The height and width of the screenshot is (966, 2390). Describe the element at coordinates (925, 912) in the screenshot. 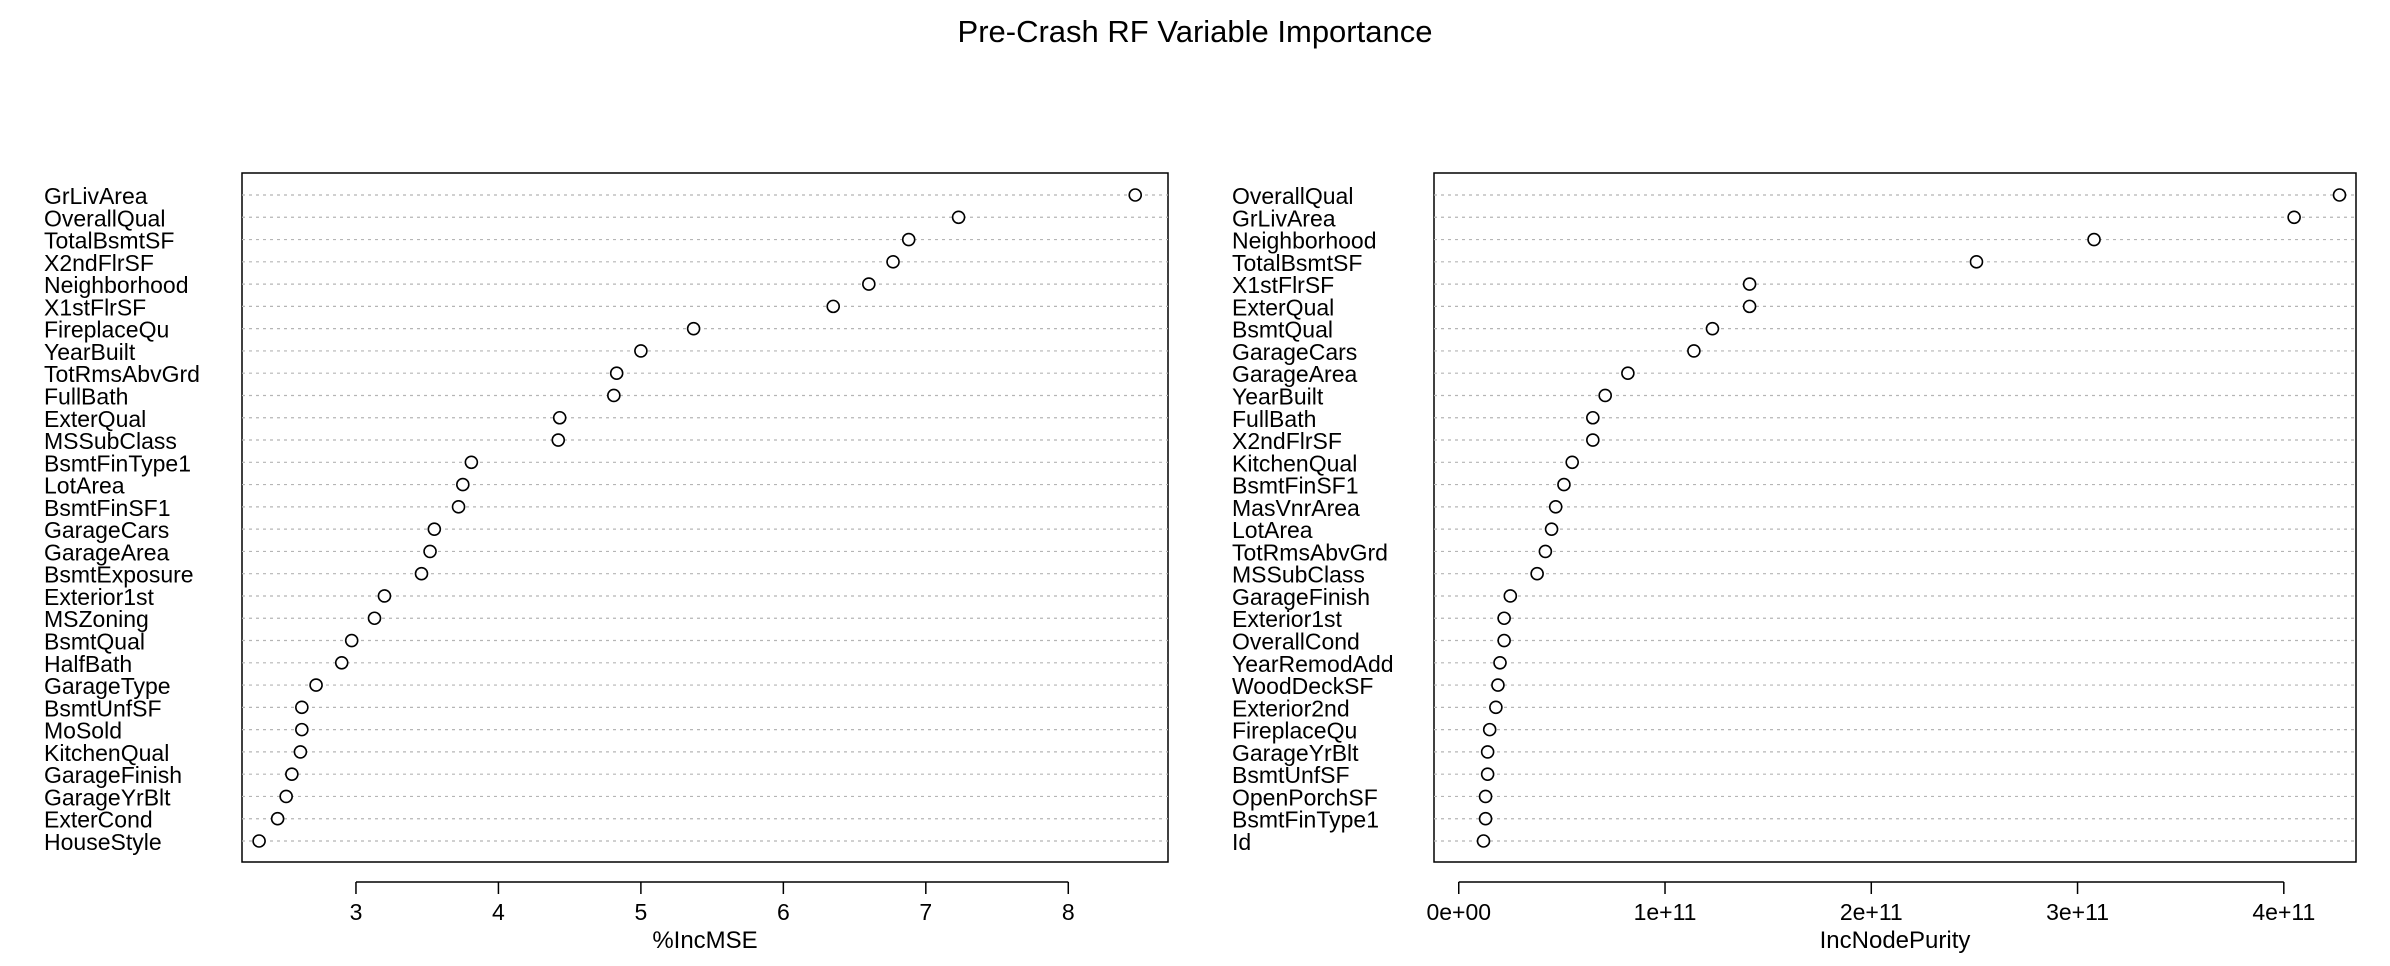

I see `x-tick-label: 7` at that location.